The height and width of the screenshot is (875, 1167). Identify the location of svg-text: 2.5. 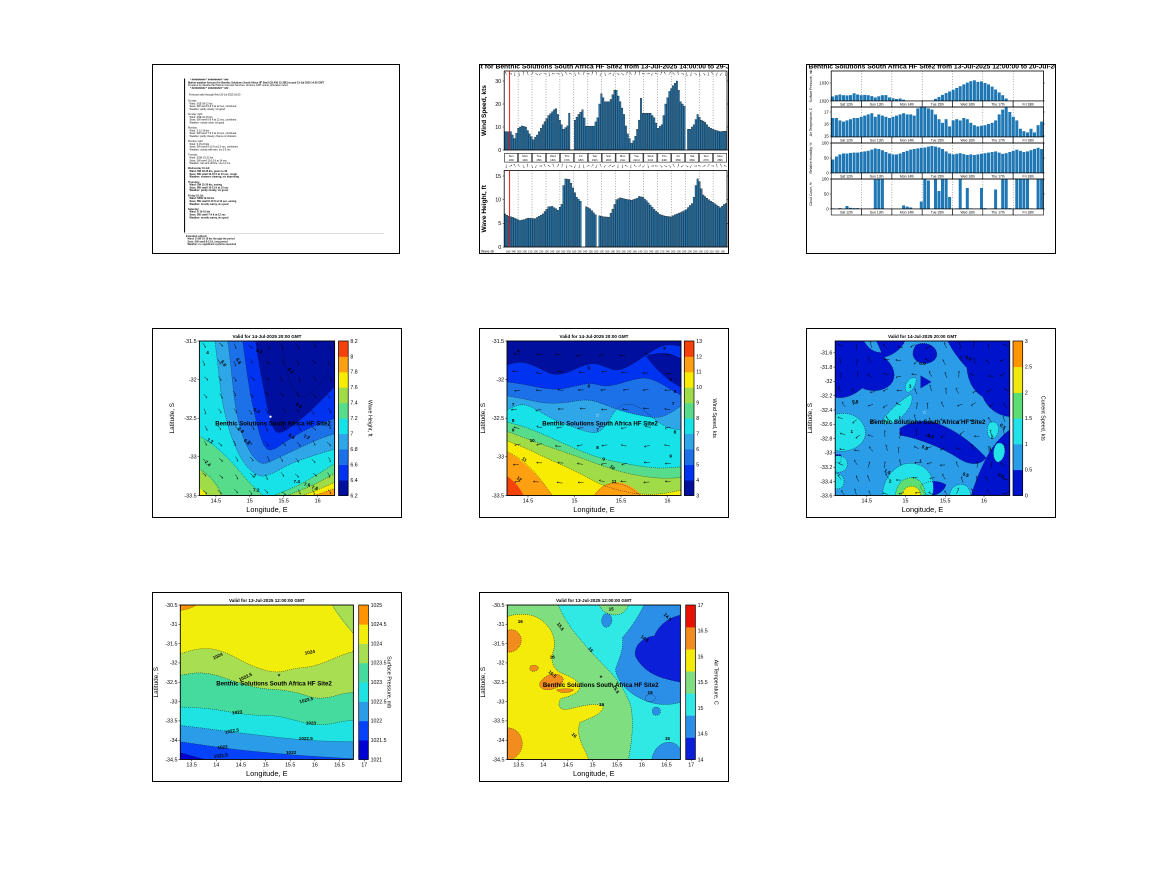
(1028, 368).